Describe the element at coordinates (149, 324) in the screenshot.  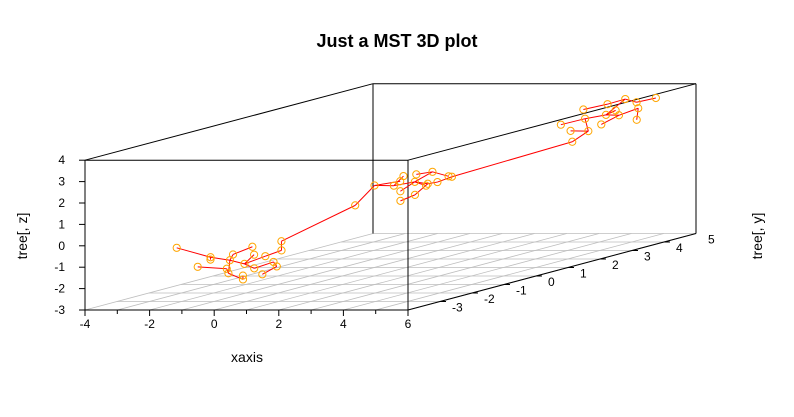
I see `x-tick-label: -2` at that location.